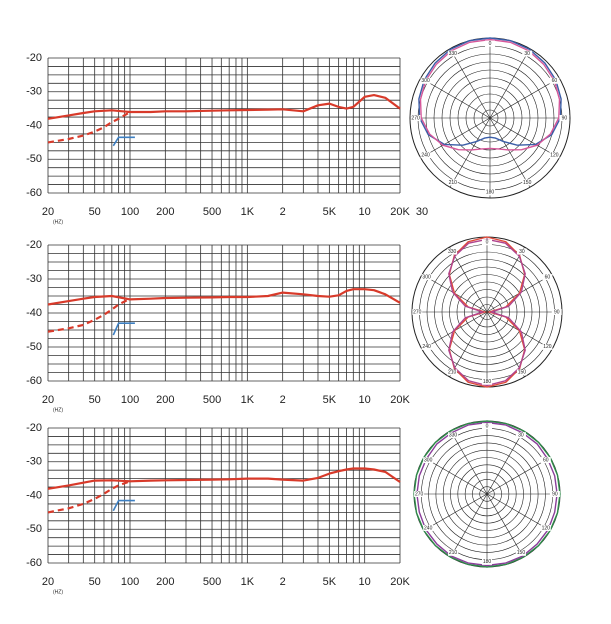 The height and width of the screenshot is (624, 611). I want to click on x-tick-label: 20, so click(48, 212).